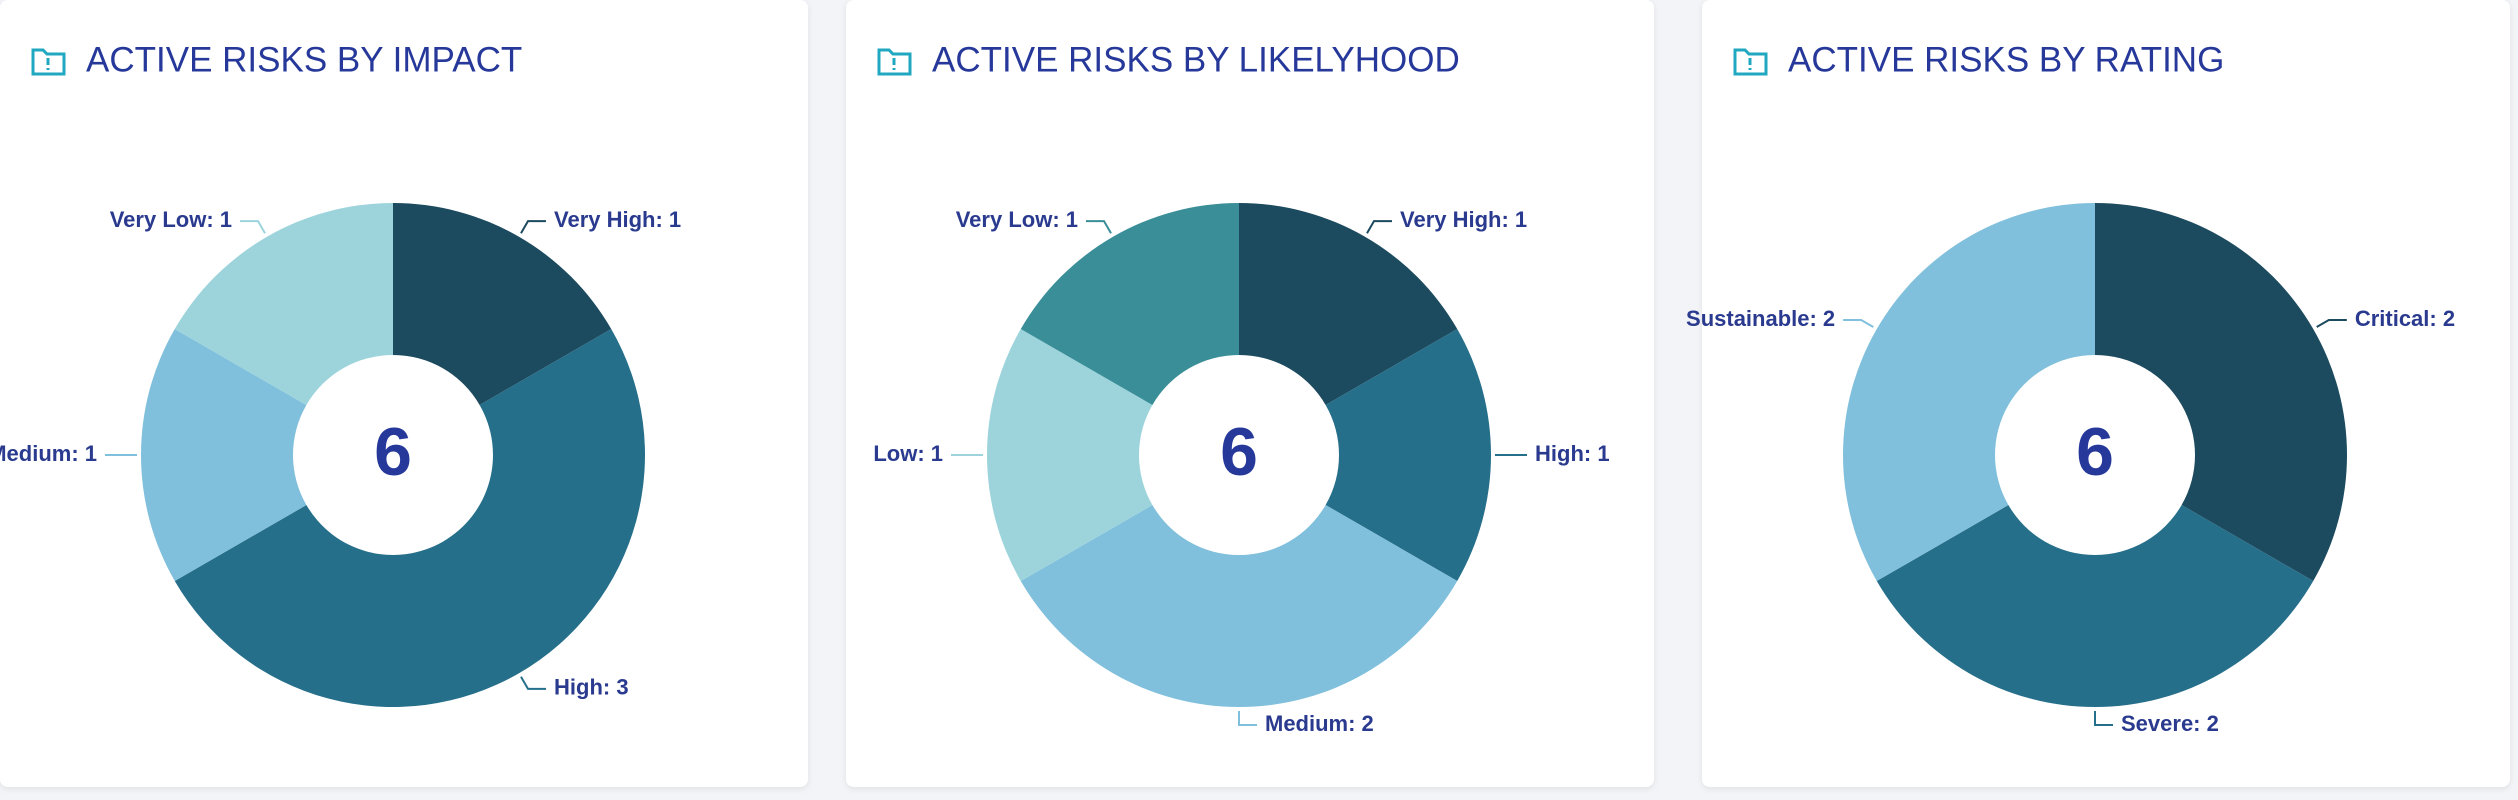  What do you see at coordinates (2405, 318) in the screenshot?
I see `value-label: Critical: 2` at bounding box center [2405, 318].